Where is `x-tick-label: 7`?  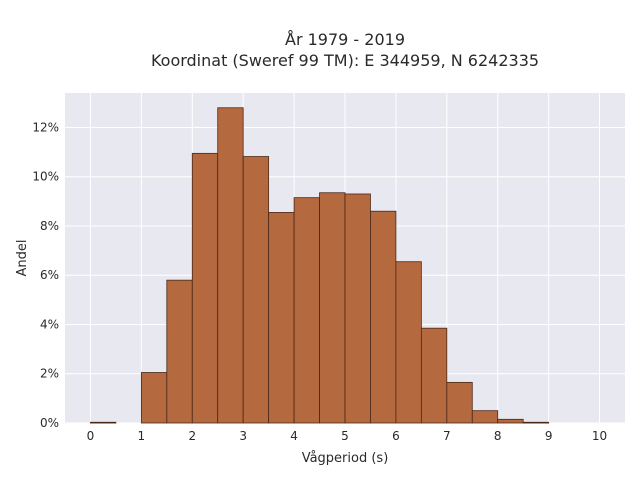 x-tick-label: 7 is located at coordinates (447, 436).